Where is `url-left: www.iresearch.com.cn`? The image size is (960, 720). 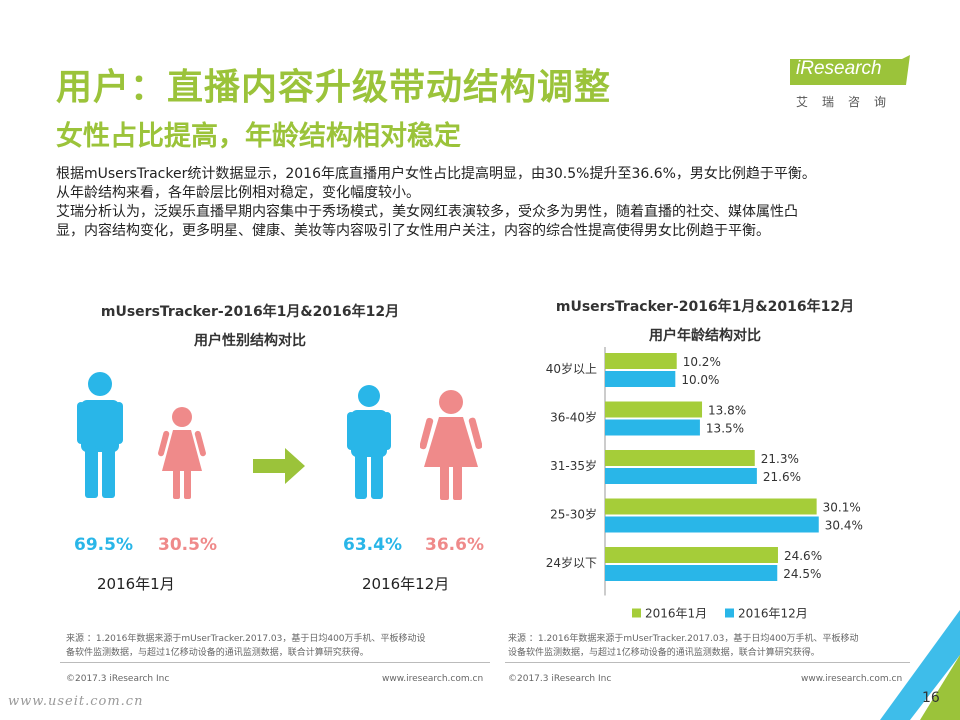
url-left: www.iresearch.com.cn is located at coordinates (433, 679).